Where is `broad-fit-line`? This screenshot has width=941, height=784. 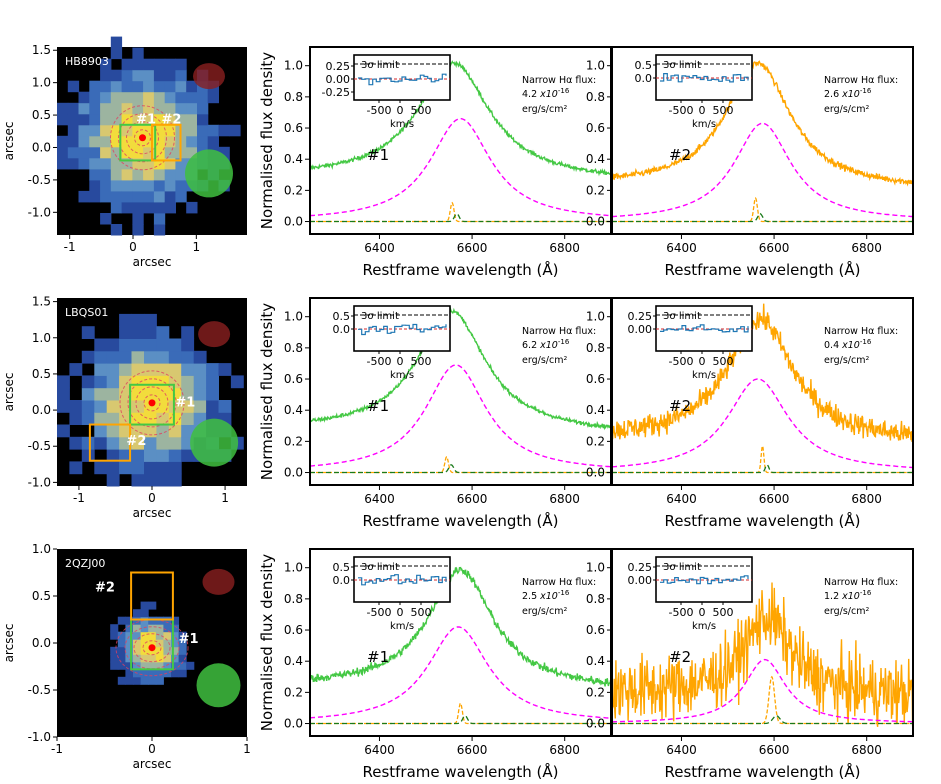
broad-fit-line is located at coordinates (460, 167).